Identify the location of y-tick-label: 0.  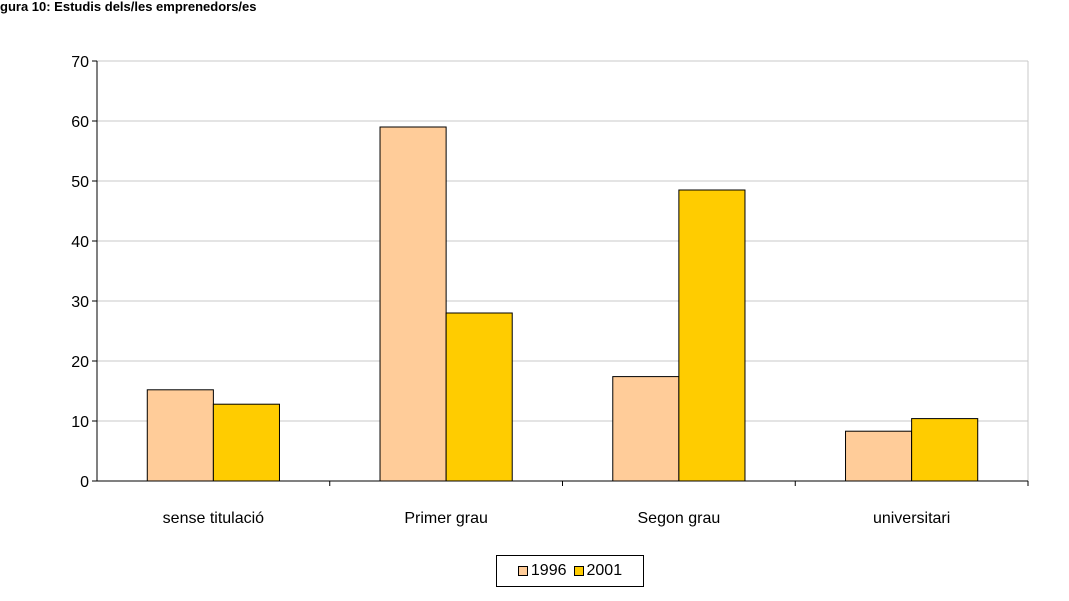
(84, 482).